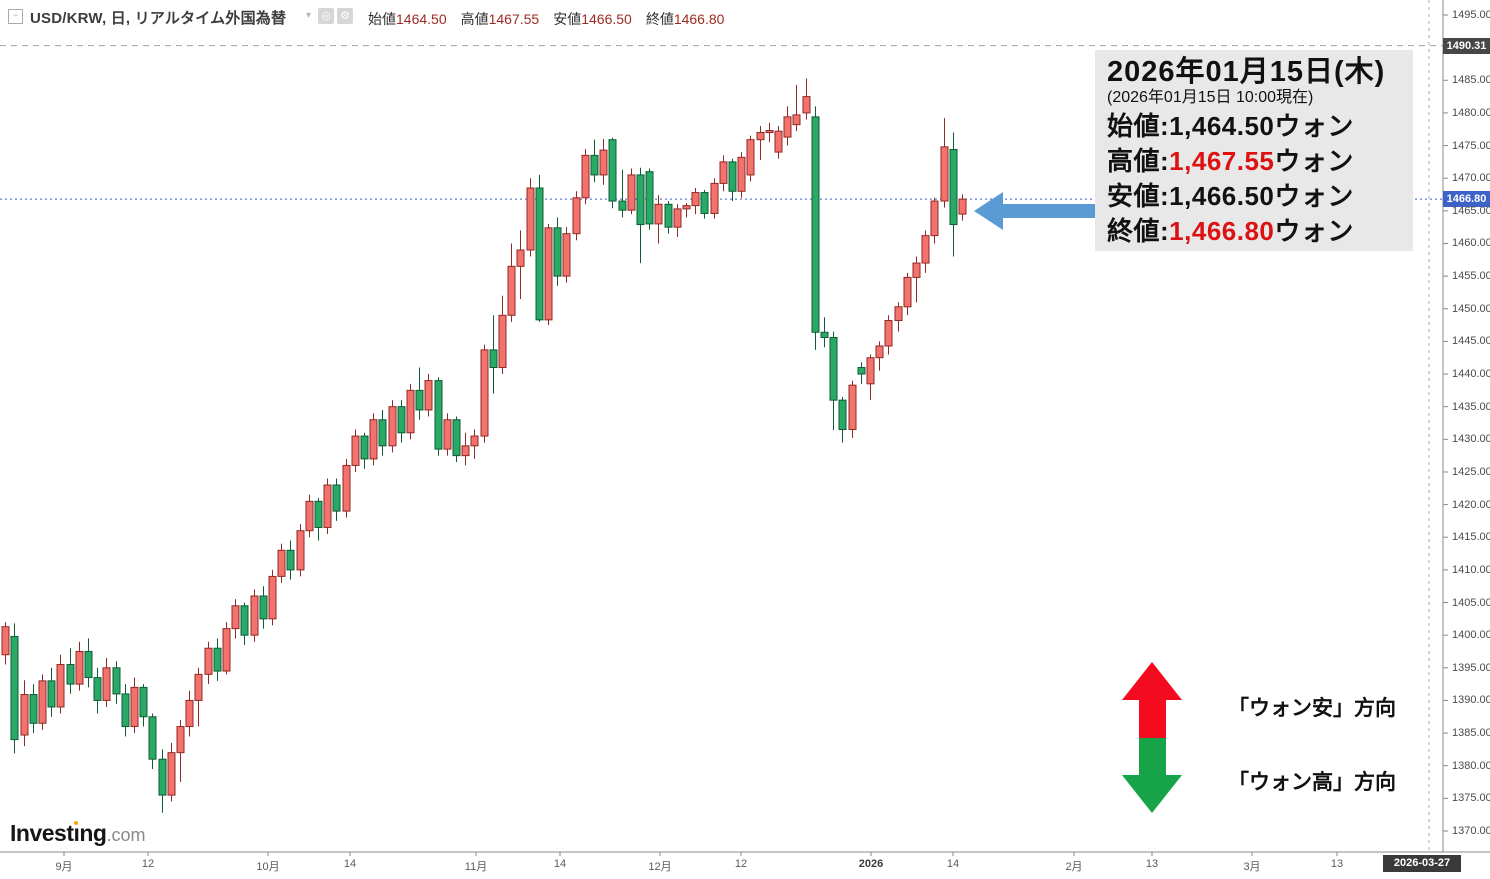 This screenshot has height=879, width=1490. Describe the element at coordinates (1230, 231) in the screenshot. I see `annotation-ohlc-row: 終値:1,466.80ウォン` at that location.